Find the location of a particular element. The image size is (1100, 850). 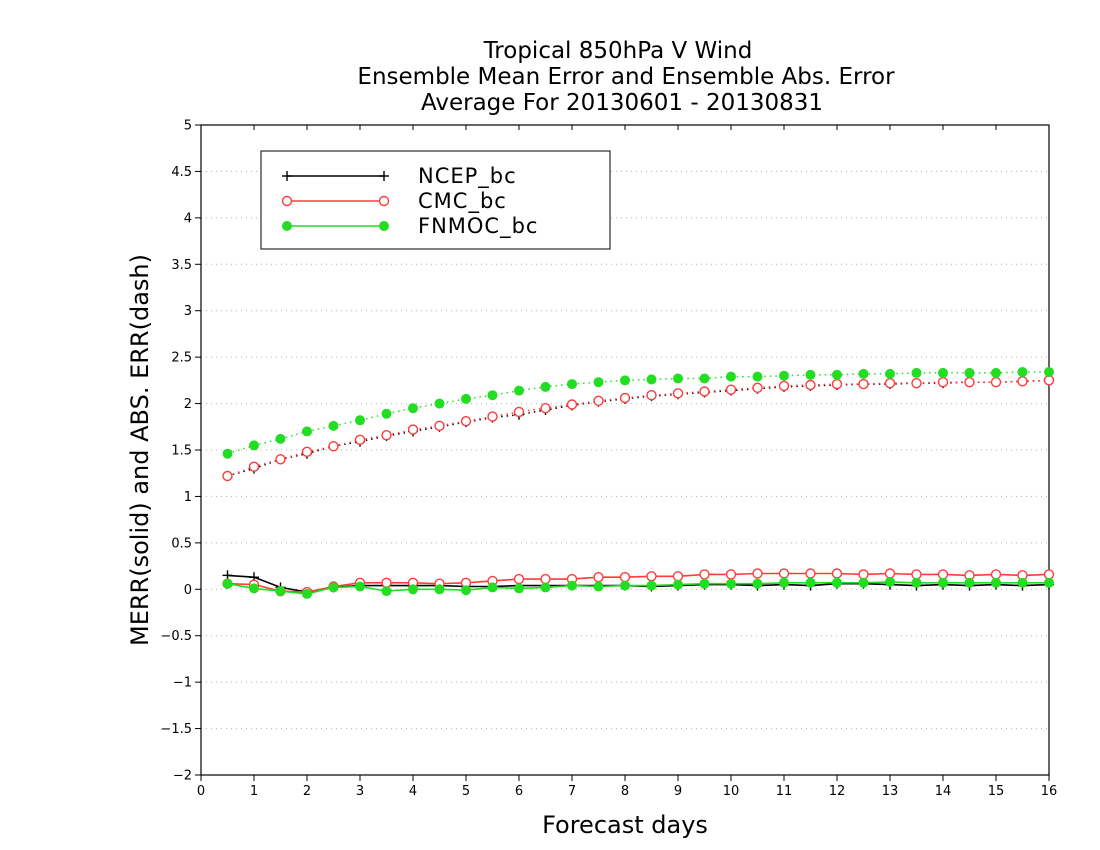

x-tick-label: 15 is located at coordinates (996, 791).